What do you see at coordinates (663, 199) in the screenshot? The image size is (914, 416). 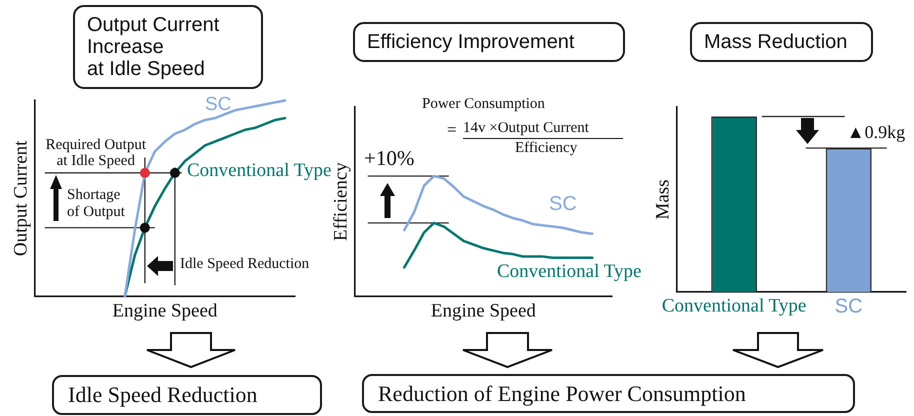 I see `y-axis-title: Mass` at bounding box center [663, 199].